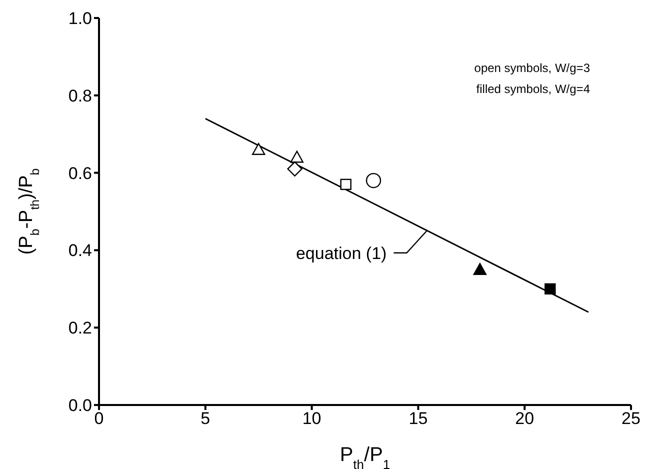 This screenshot has width=647, height=469. Describe the element at coordinates (312, 418) in the screenshot. I see `x-tick-label: 10` at that location.